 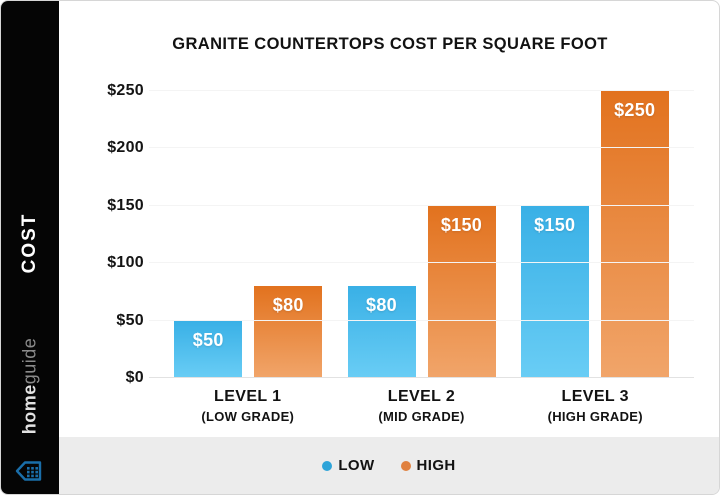 I want to click on category-sub-label: (LOW GRADE), so click(x=248, y=416).